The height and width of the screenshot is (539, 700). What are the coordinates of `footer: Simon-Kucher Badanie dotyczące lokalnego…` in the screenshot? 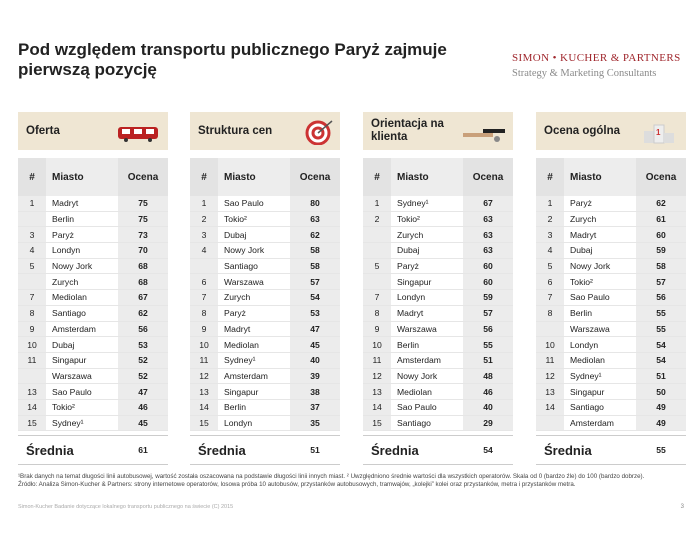 It's located at (126, 507).